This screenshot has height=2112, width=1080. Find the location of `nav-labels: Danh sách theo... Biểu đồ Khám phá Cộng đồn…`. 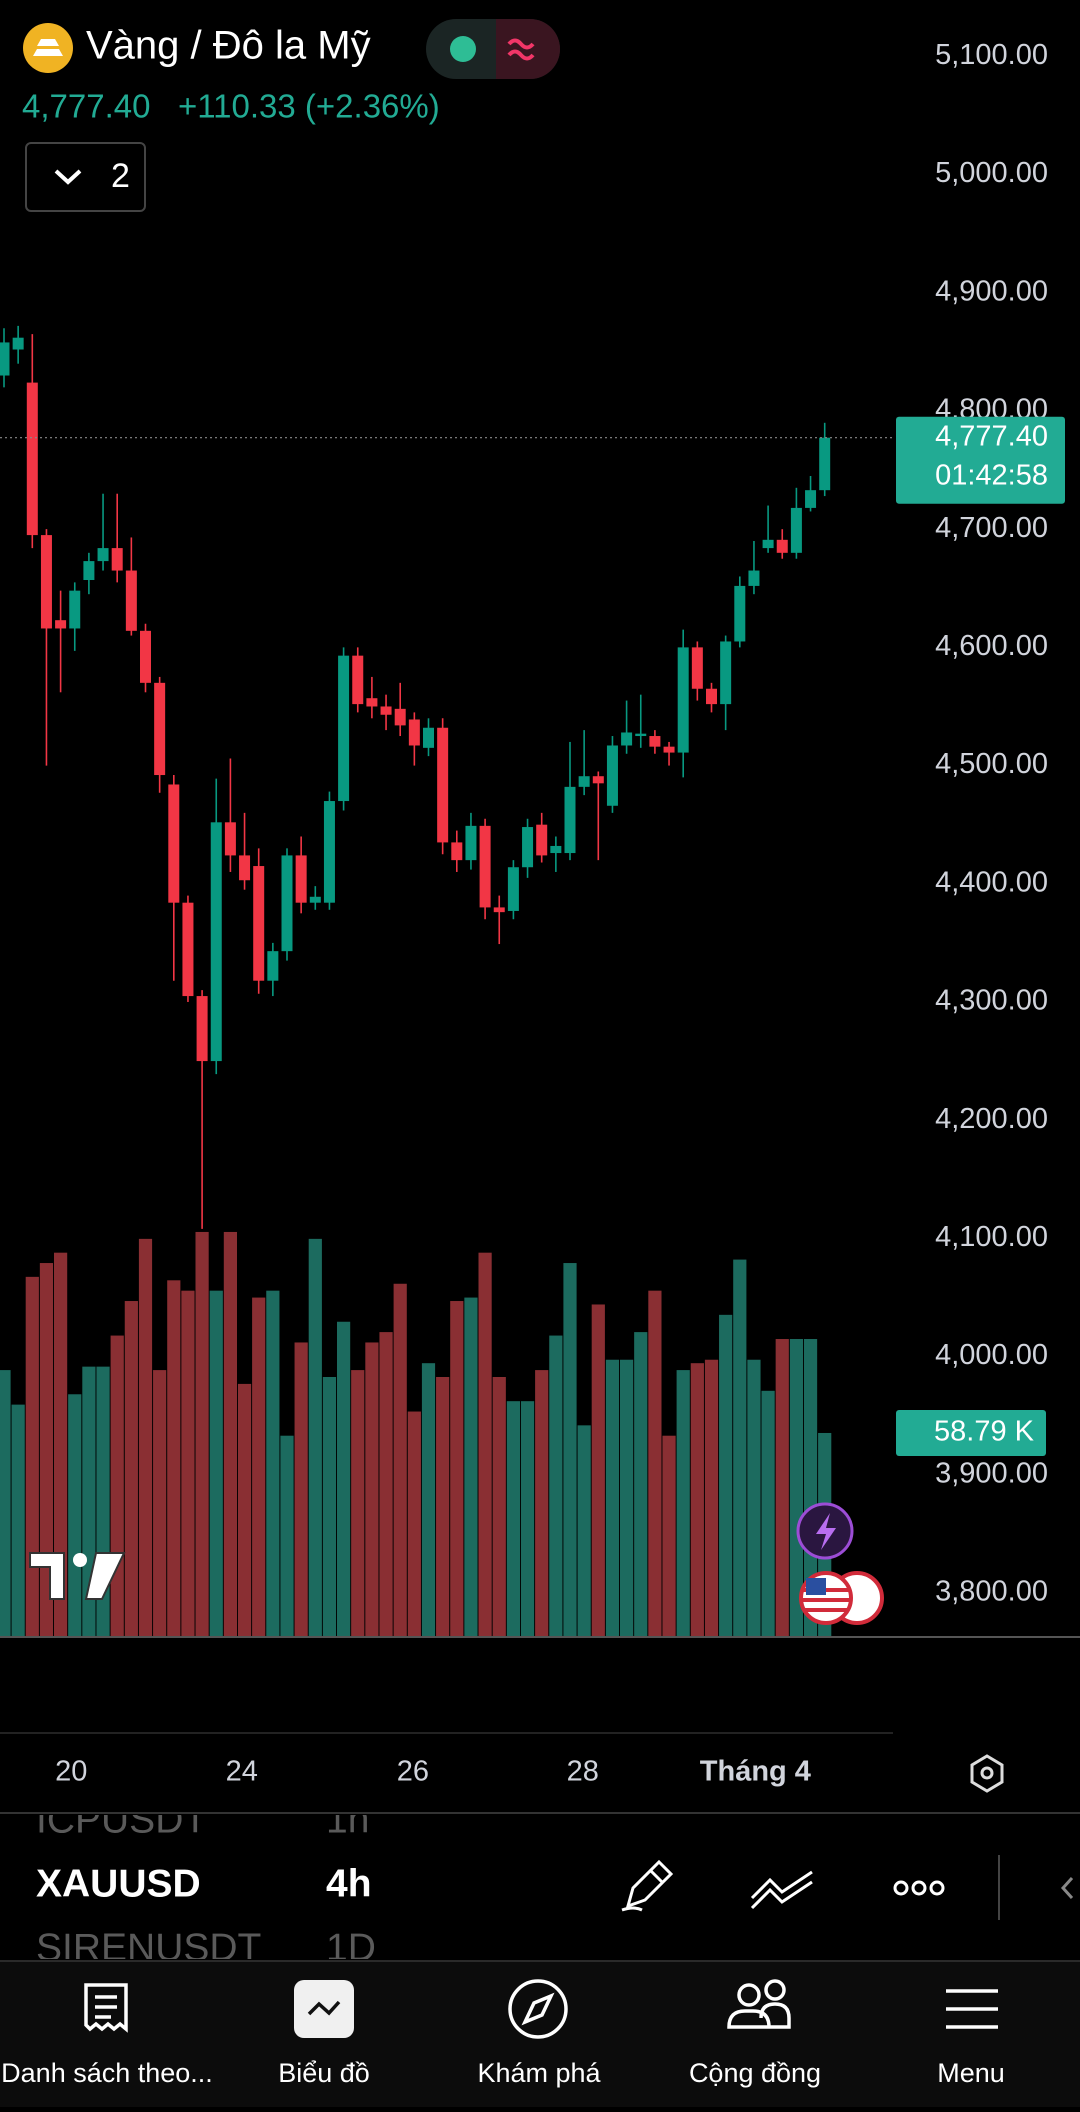

nav-labels: Danh sách theo... Biểu đồ Khám phá Cộng đồn… is located at coordinates (503, 2073).